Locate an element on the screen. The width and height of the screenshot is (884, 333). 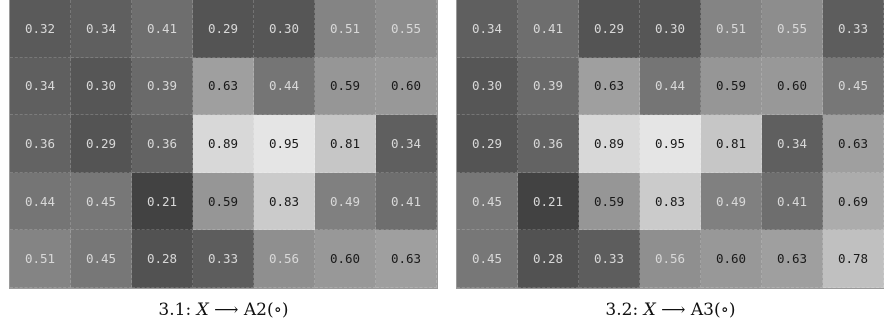
panel-caption: 3.2: X ⟶ A3(∘) is located at coordinates (670, 310).